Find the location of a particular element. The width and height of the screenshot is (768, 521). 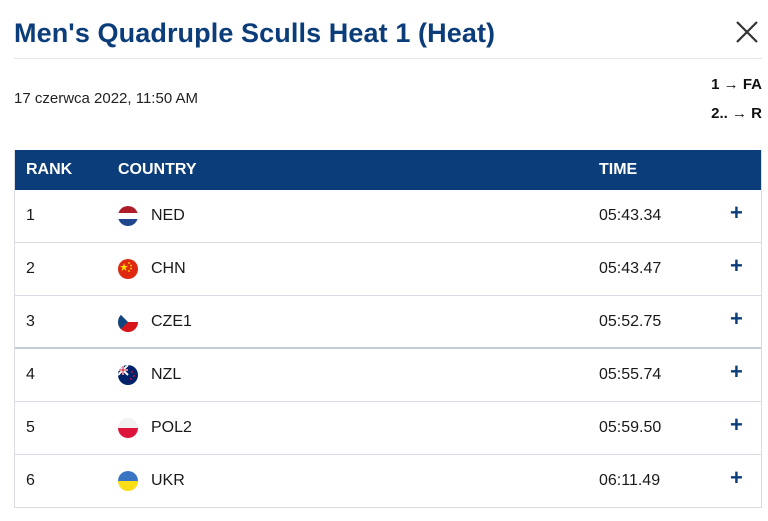

progression-rules: 1 → FA 2.. → R is located at coordinates (736, 103).